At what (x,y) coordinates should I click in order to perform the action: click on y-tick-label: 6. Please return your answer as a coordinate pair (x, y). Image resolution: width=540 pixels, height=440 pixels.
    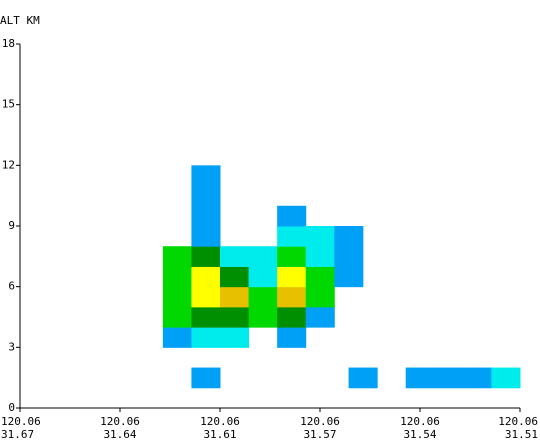
    Looking at the image, I should click on (11, 286).